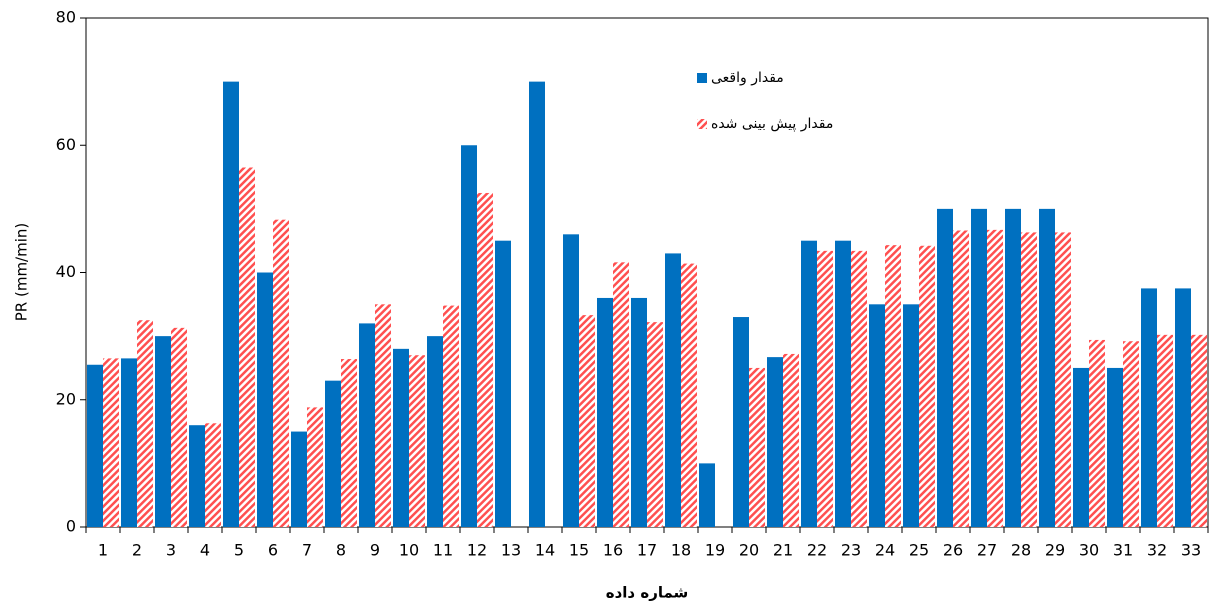 Image resolution: width=1214 pixels, height=610 pixels. Describe the element at coordinates (885, 550) in the screenshot. I see `x-tick-label: 24` at that location.